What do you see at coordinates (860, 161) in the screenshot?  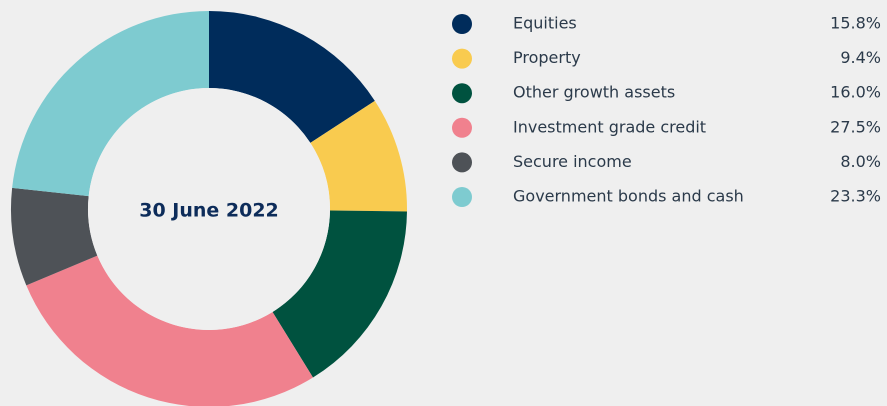 I see `legend-value: 8.0%` at bounding box center [860, 161].